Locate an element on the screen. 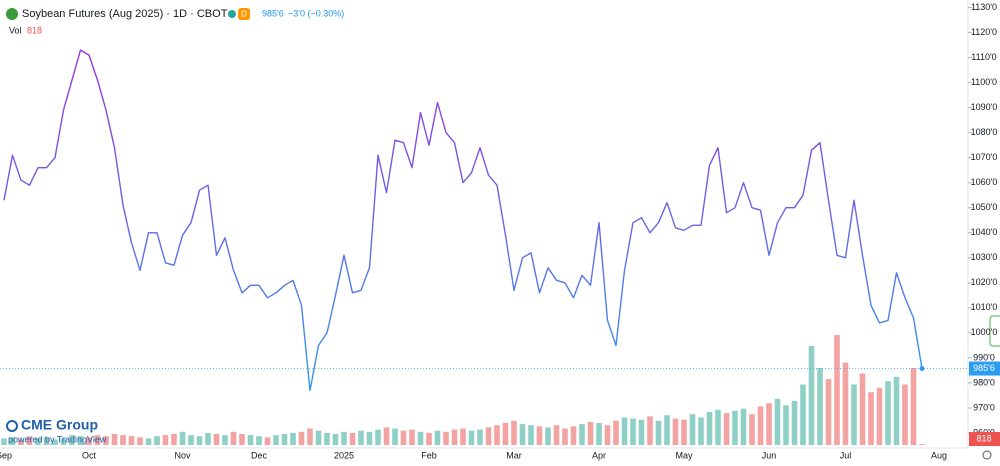 This screenshot has height=466, width=1000. x-tick-label: Mar is located at coordinates (514, 455).